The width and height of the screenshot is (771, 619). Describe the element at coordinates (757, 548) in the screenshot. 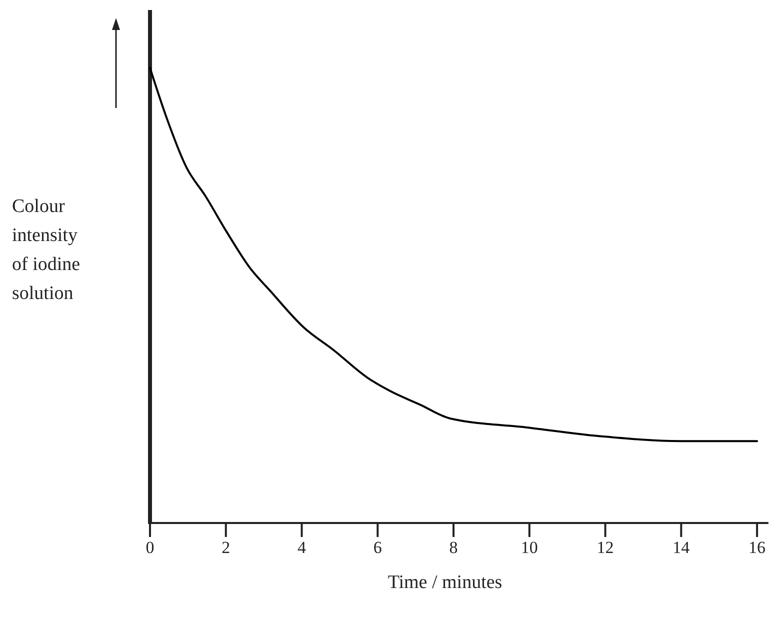

I see `x-tick-label: 16` at that location.